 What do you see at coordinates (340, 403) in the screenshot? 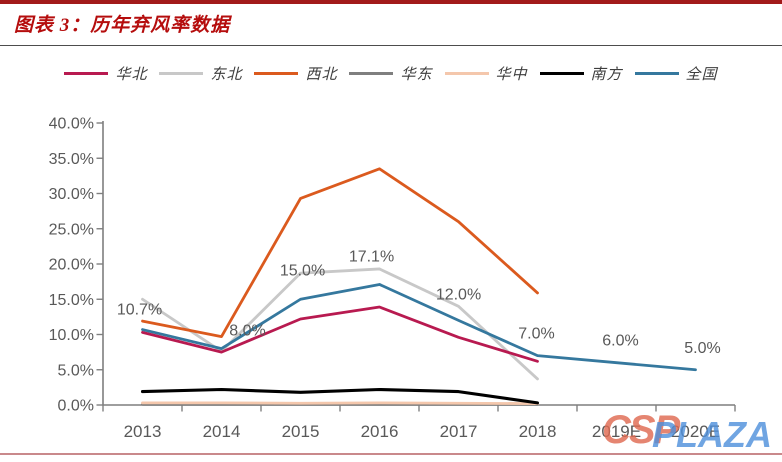
I see `series-line-华中` at bounding box center [340, 403].